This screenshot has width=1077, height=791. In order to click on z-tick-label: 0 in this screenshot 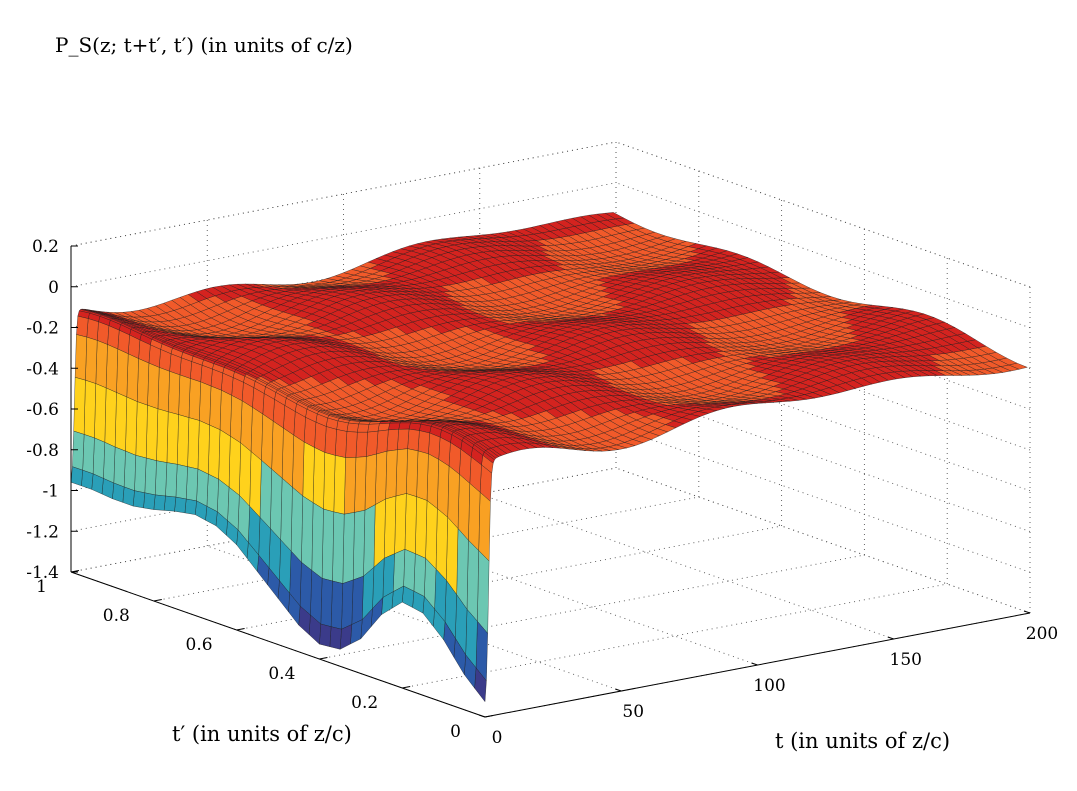, I will do `click(53, 288)`.